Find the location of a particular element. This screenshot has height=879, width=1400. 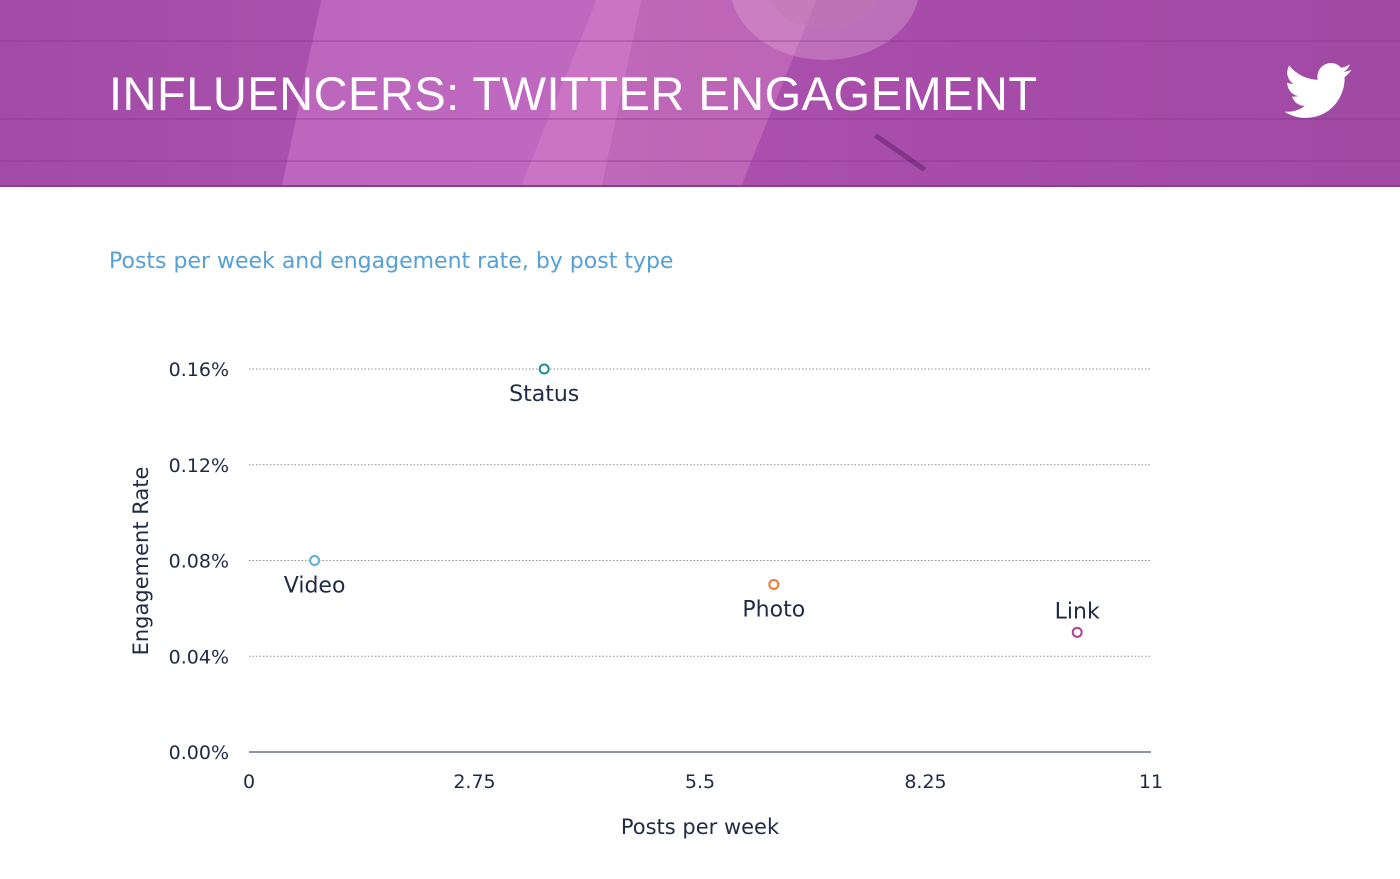

data-point-status is located at coordinates (544, 369).